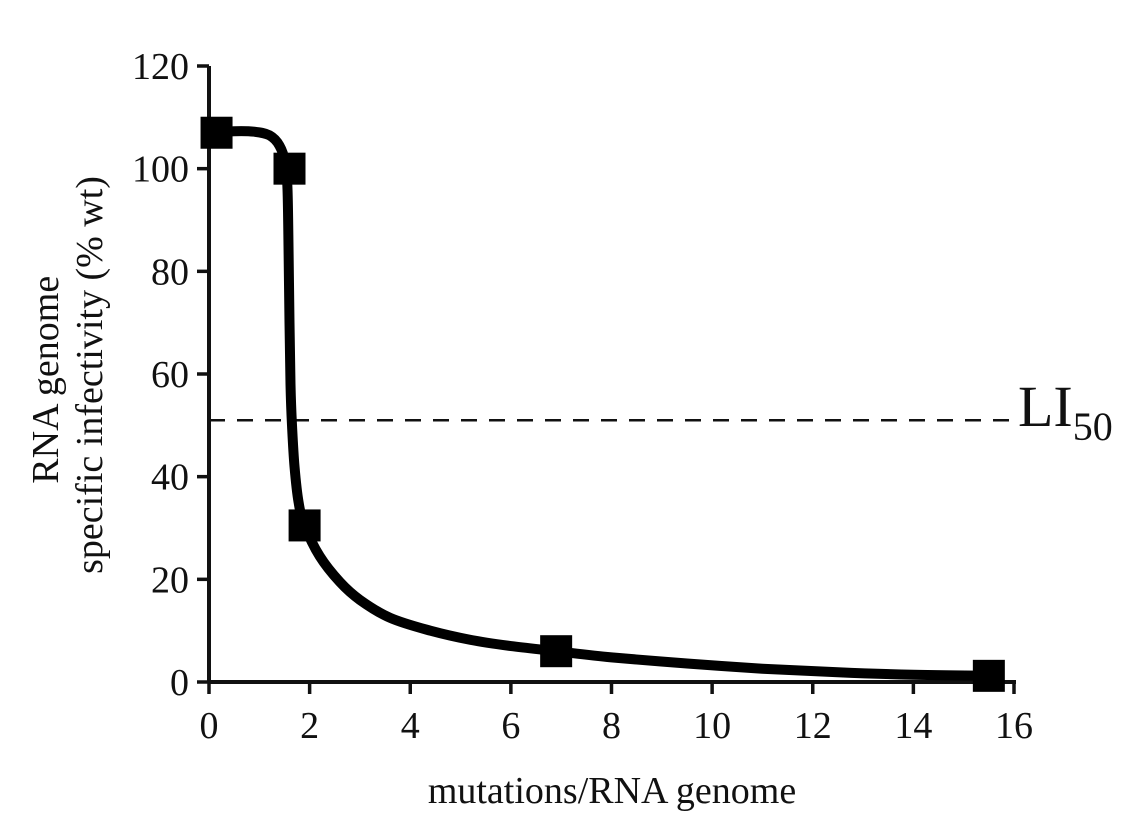 The height and width of the screenshot is (822, 1144). Describe the element at coordinates (68, 375) in the screenshot. I see `y-axis-title: RNA genome specific infectivity (% wt)` at that location.